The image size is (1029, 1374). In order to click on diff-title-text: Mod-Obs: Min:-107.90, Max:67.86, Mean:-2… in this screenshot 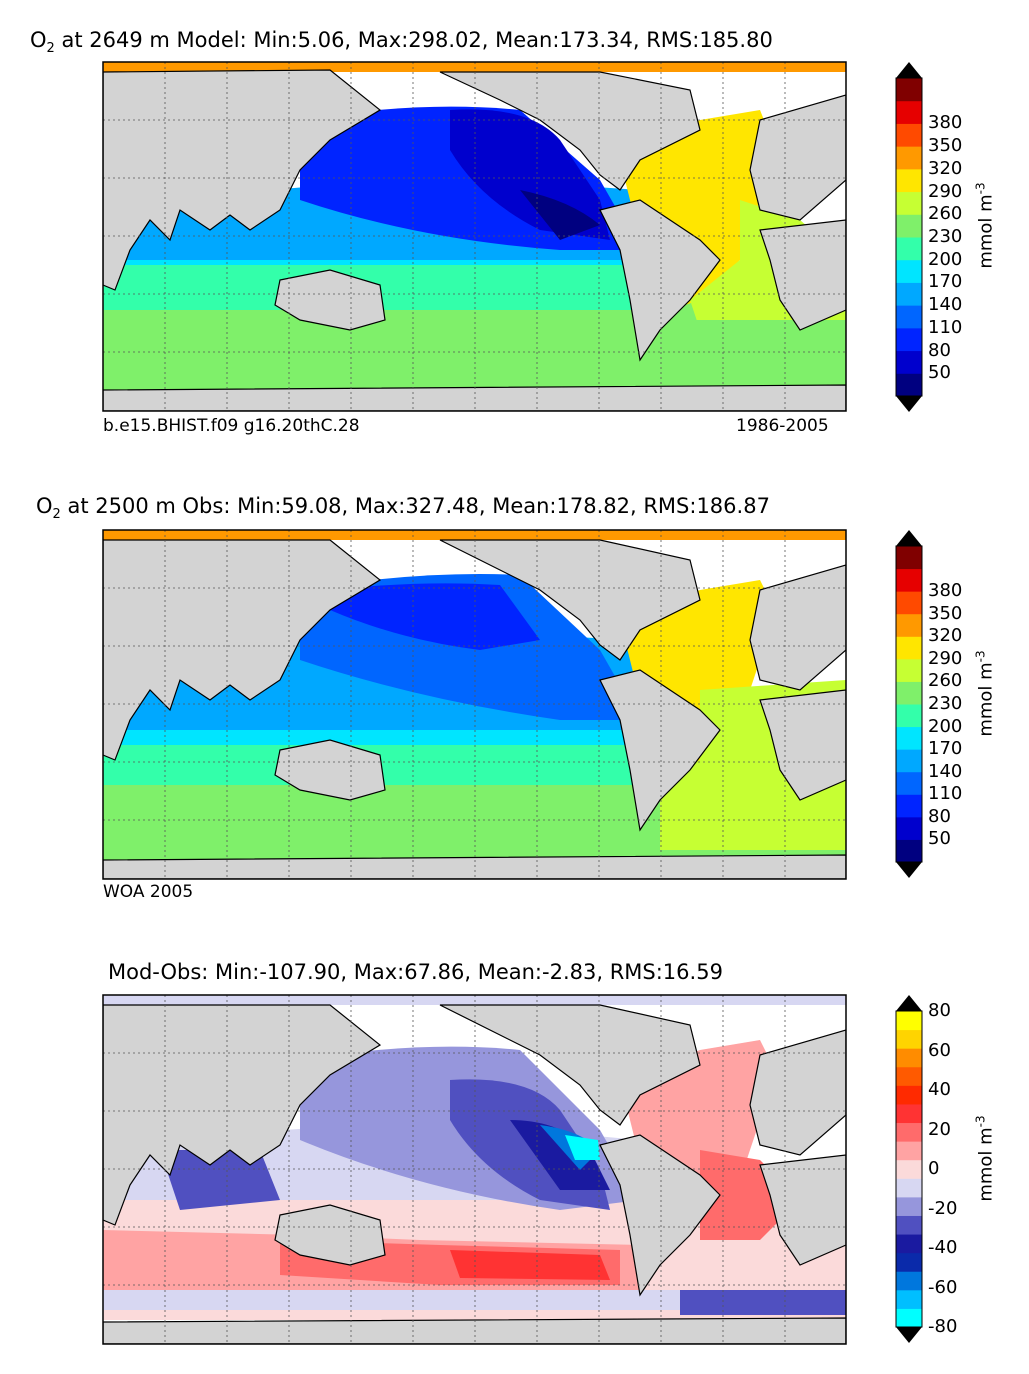, I will do `click(415, 972)`.